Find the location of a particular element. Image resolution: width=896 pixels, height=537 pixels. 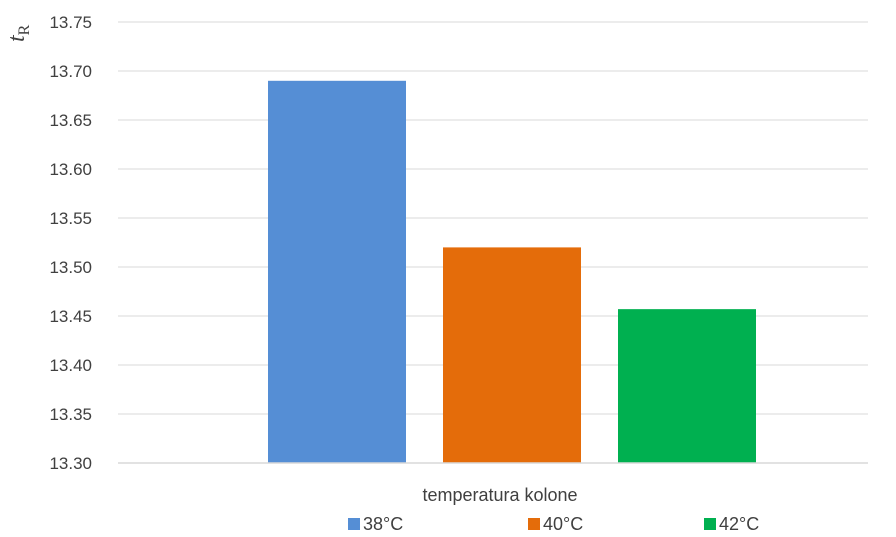

legend-label: 40°C is located at coordinates (563, 524).